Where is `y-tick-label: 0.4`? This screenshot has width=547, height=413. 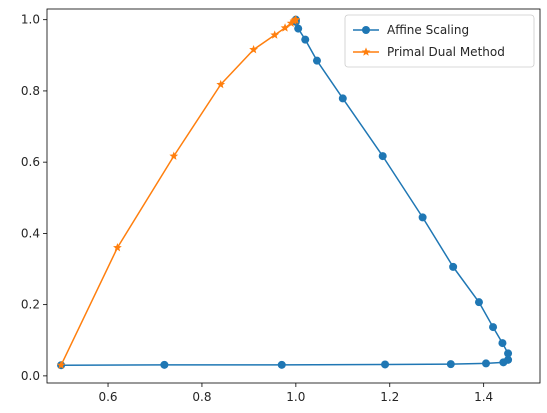
y-tick-label: 0.4 is located at coordinates (30, 233).